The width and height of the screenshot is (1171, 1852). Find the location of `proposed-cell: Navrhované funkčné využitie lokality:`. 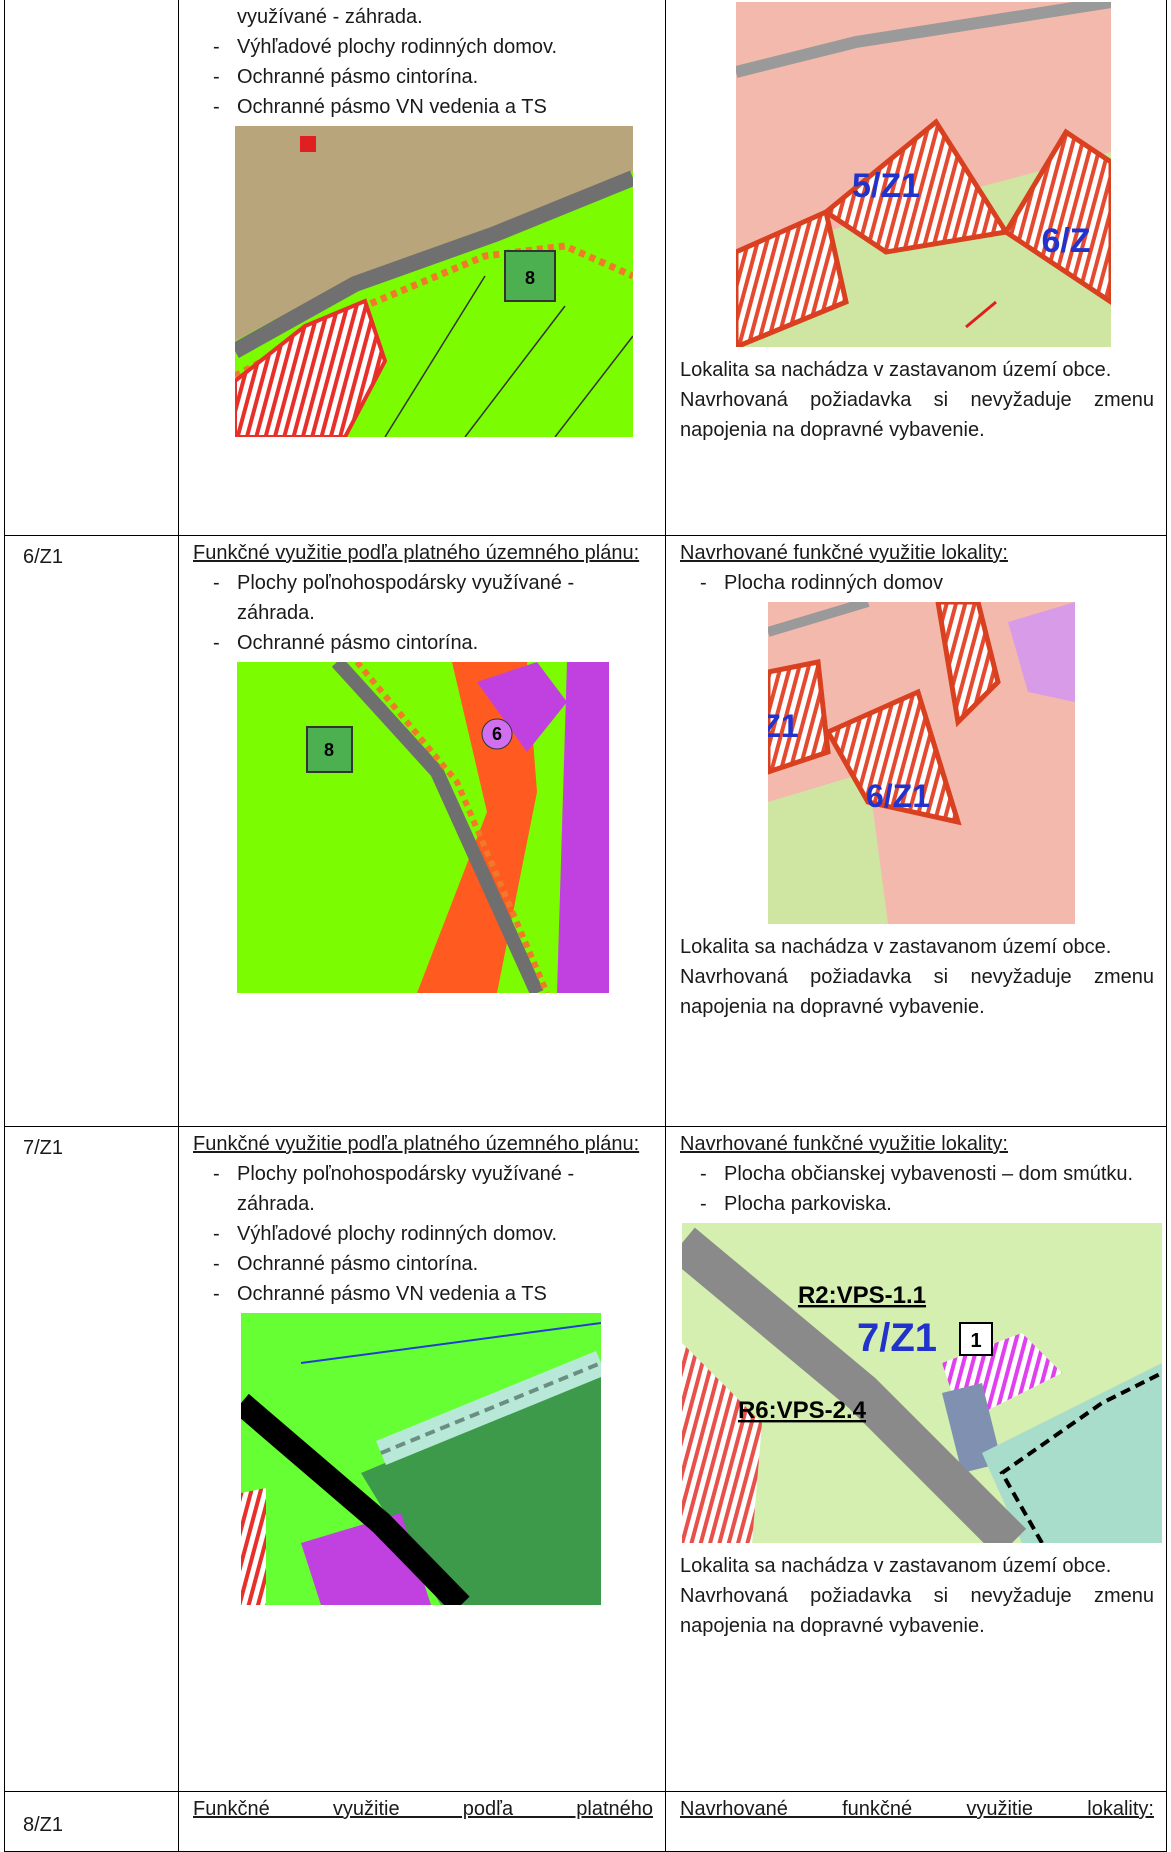

proposed-cell: Navrhované funkčné využitie lokality: is located at coordinates (916, 1821).